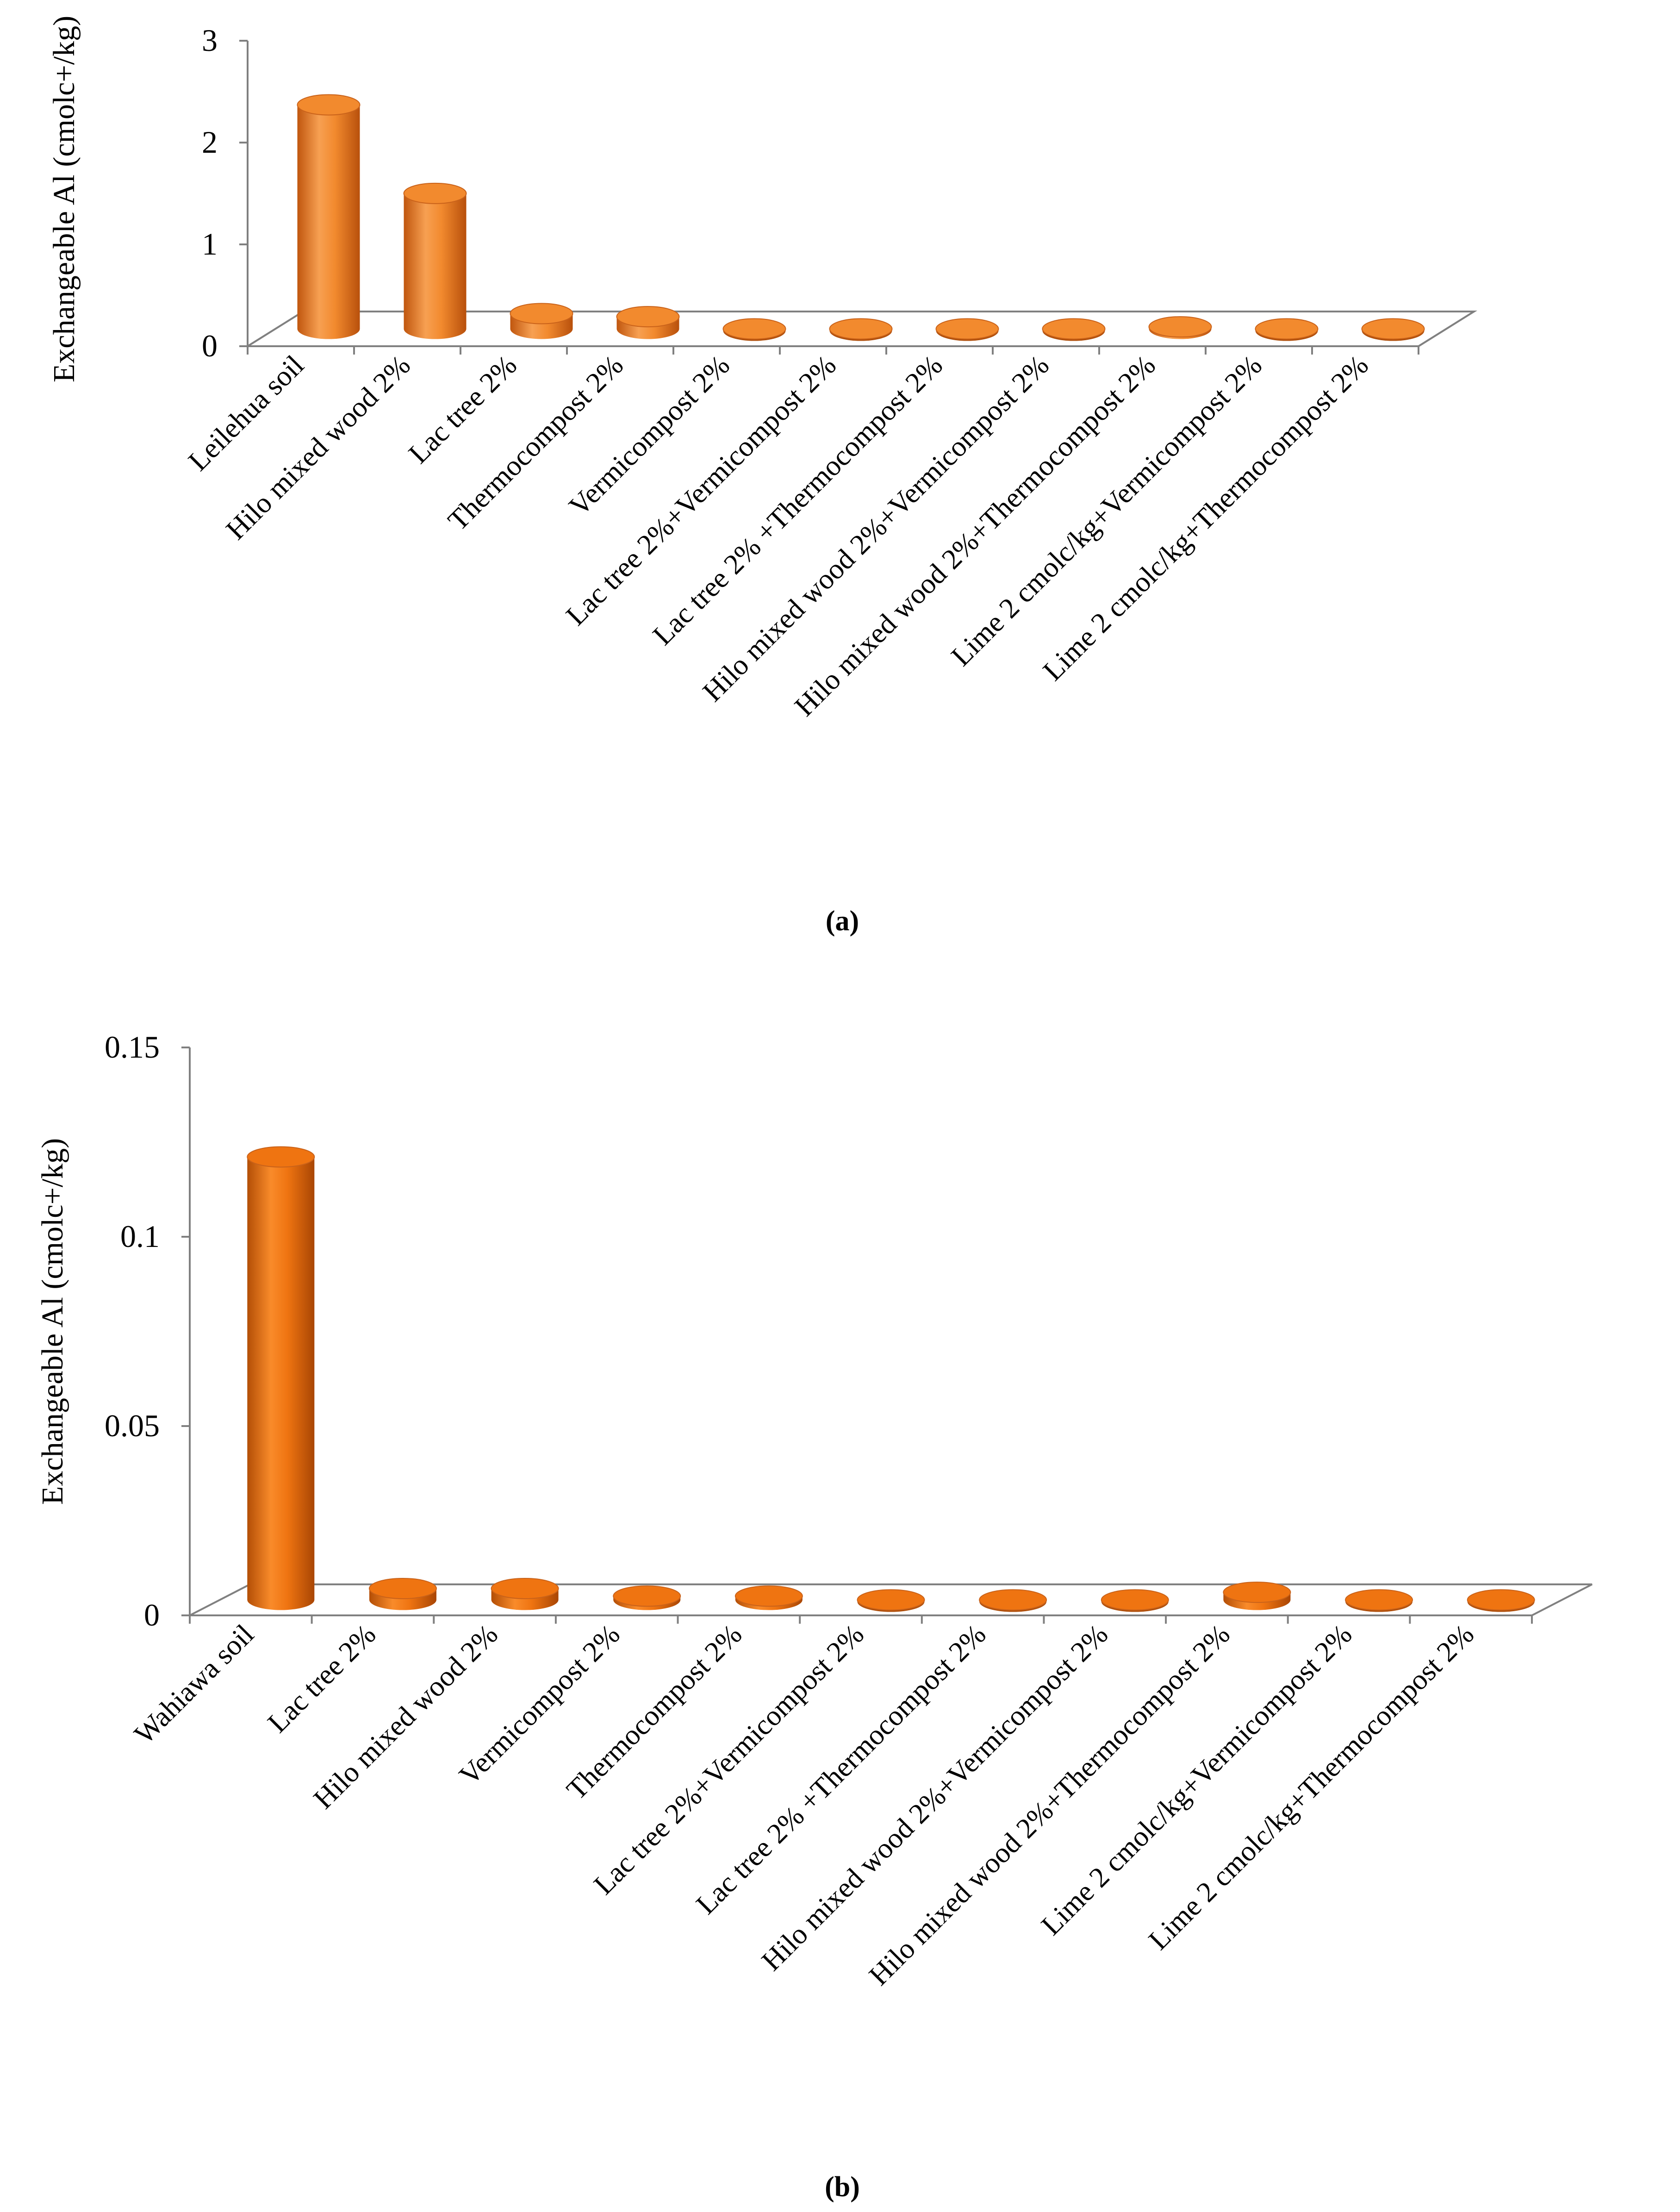 The width and height of the screenshot is (1680, 2212). I want to click on y-tick-label: 2, so click(210, 142).